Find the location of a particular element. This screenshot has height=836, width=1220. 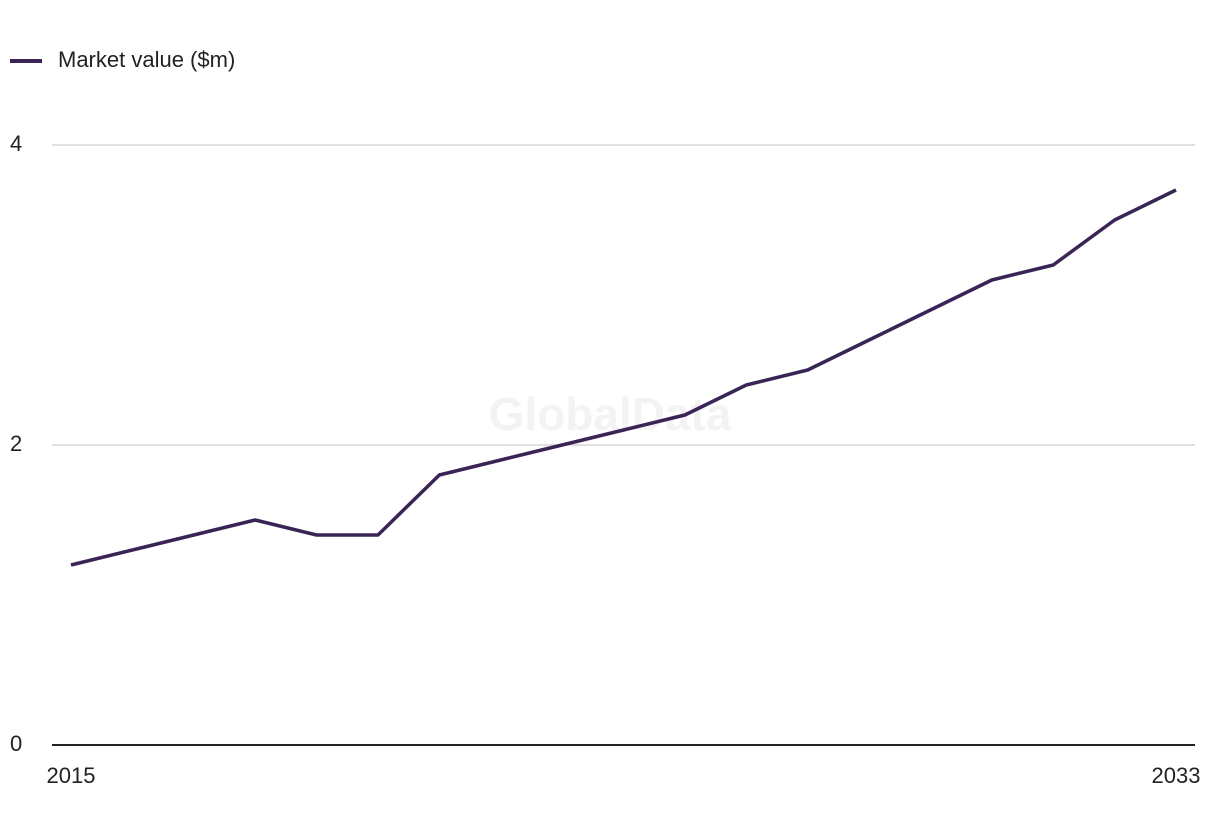

x-tick-label: 2015 is located at coordinates (71, 775).